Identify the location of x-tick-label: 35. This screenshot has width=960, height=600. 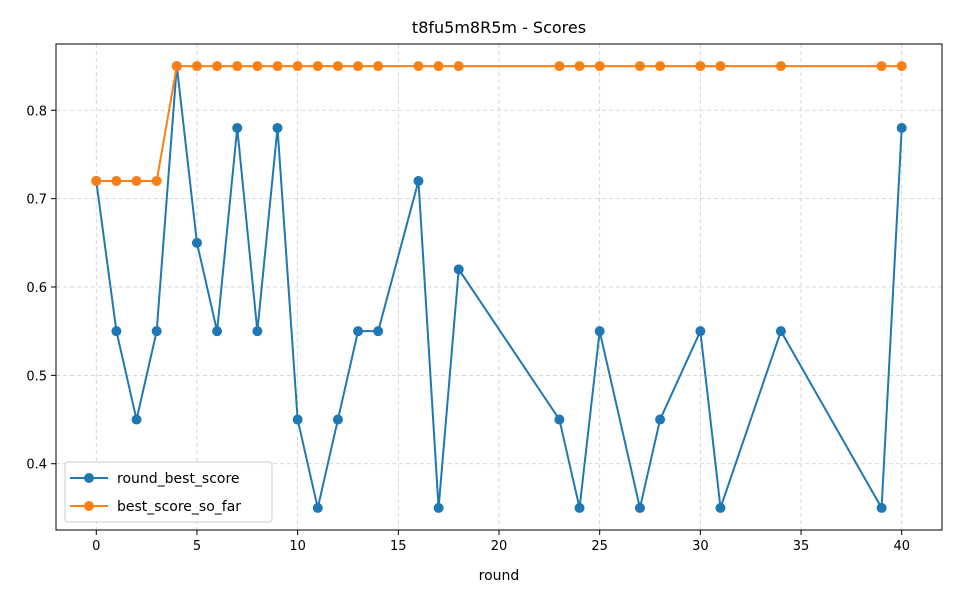
(801, 546).